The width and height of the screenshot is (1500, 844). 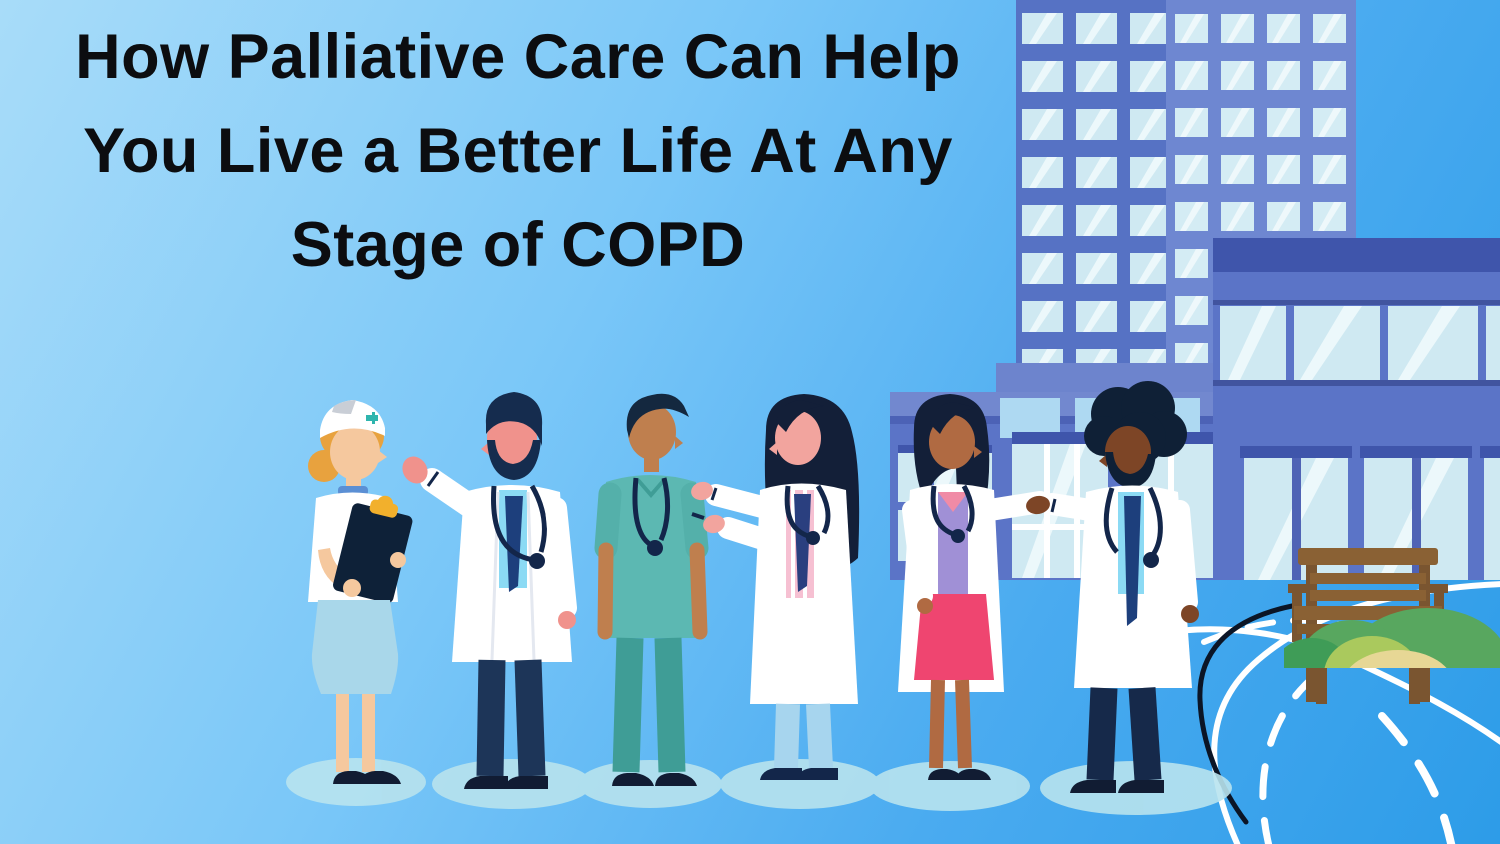 I want to click on scrubs-nurse-hair, so click(x=657, y=415).